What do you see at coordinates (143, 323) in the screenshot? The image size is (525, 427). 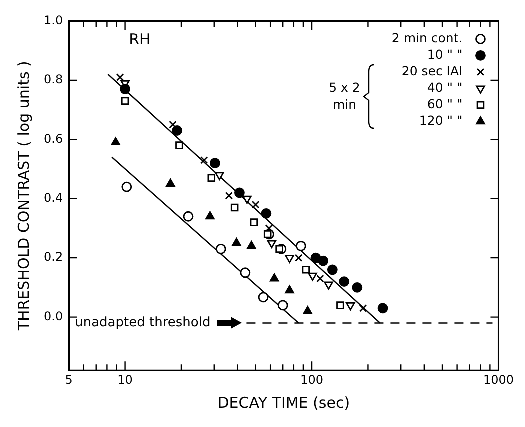 I see `ref-line-label: unadapted threshold` at bounding box center [143, 323].